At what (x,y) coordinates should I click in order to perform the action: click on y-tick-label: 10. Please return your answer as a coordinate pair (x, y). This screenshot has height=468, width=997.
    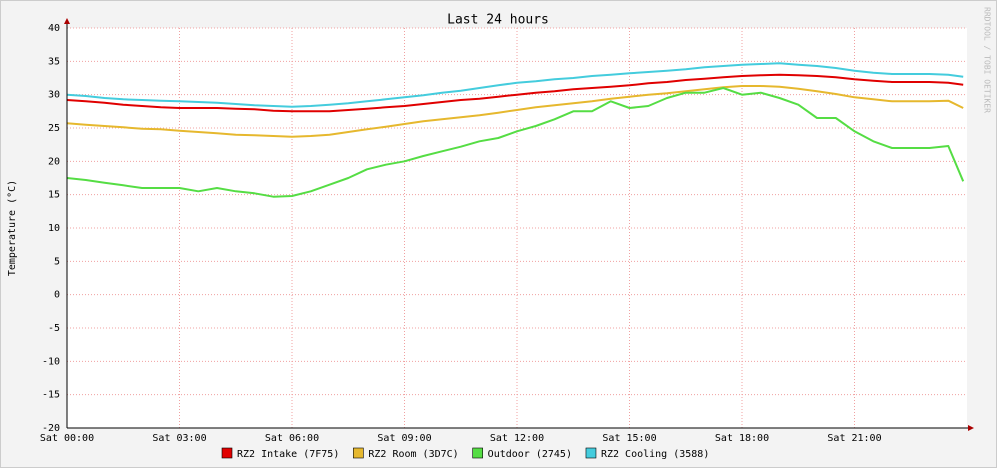
    Looking at the image, I should click on (54, 228).